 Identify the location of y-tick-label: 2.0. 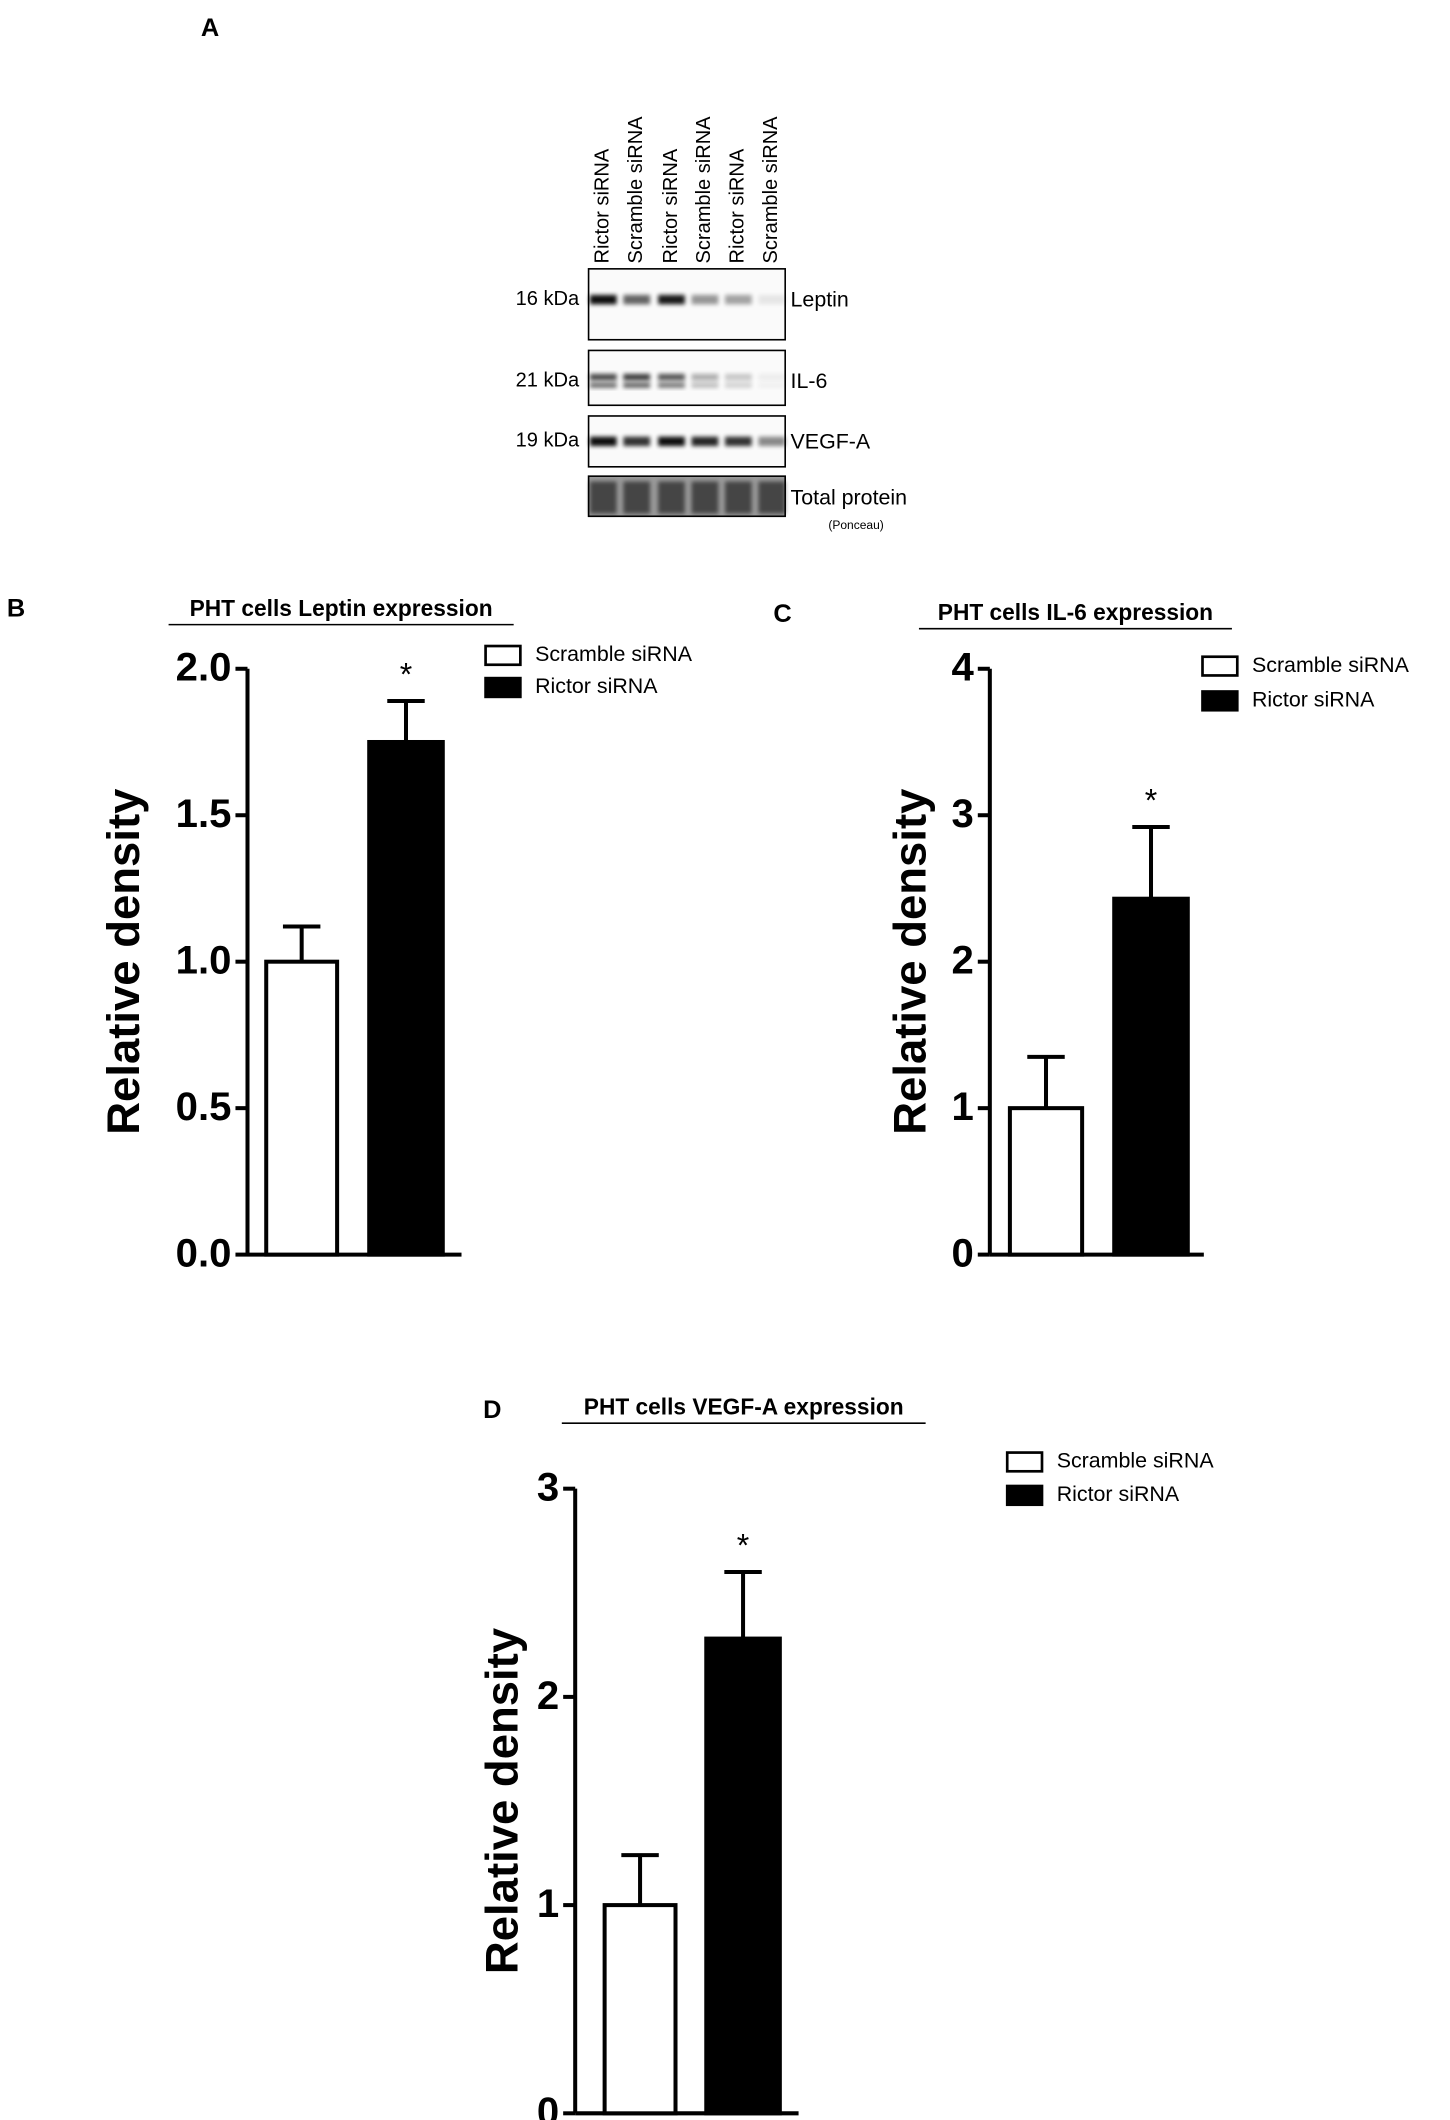
(204, 667).